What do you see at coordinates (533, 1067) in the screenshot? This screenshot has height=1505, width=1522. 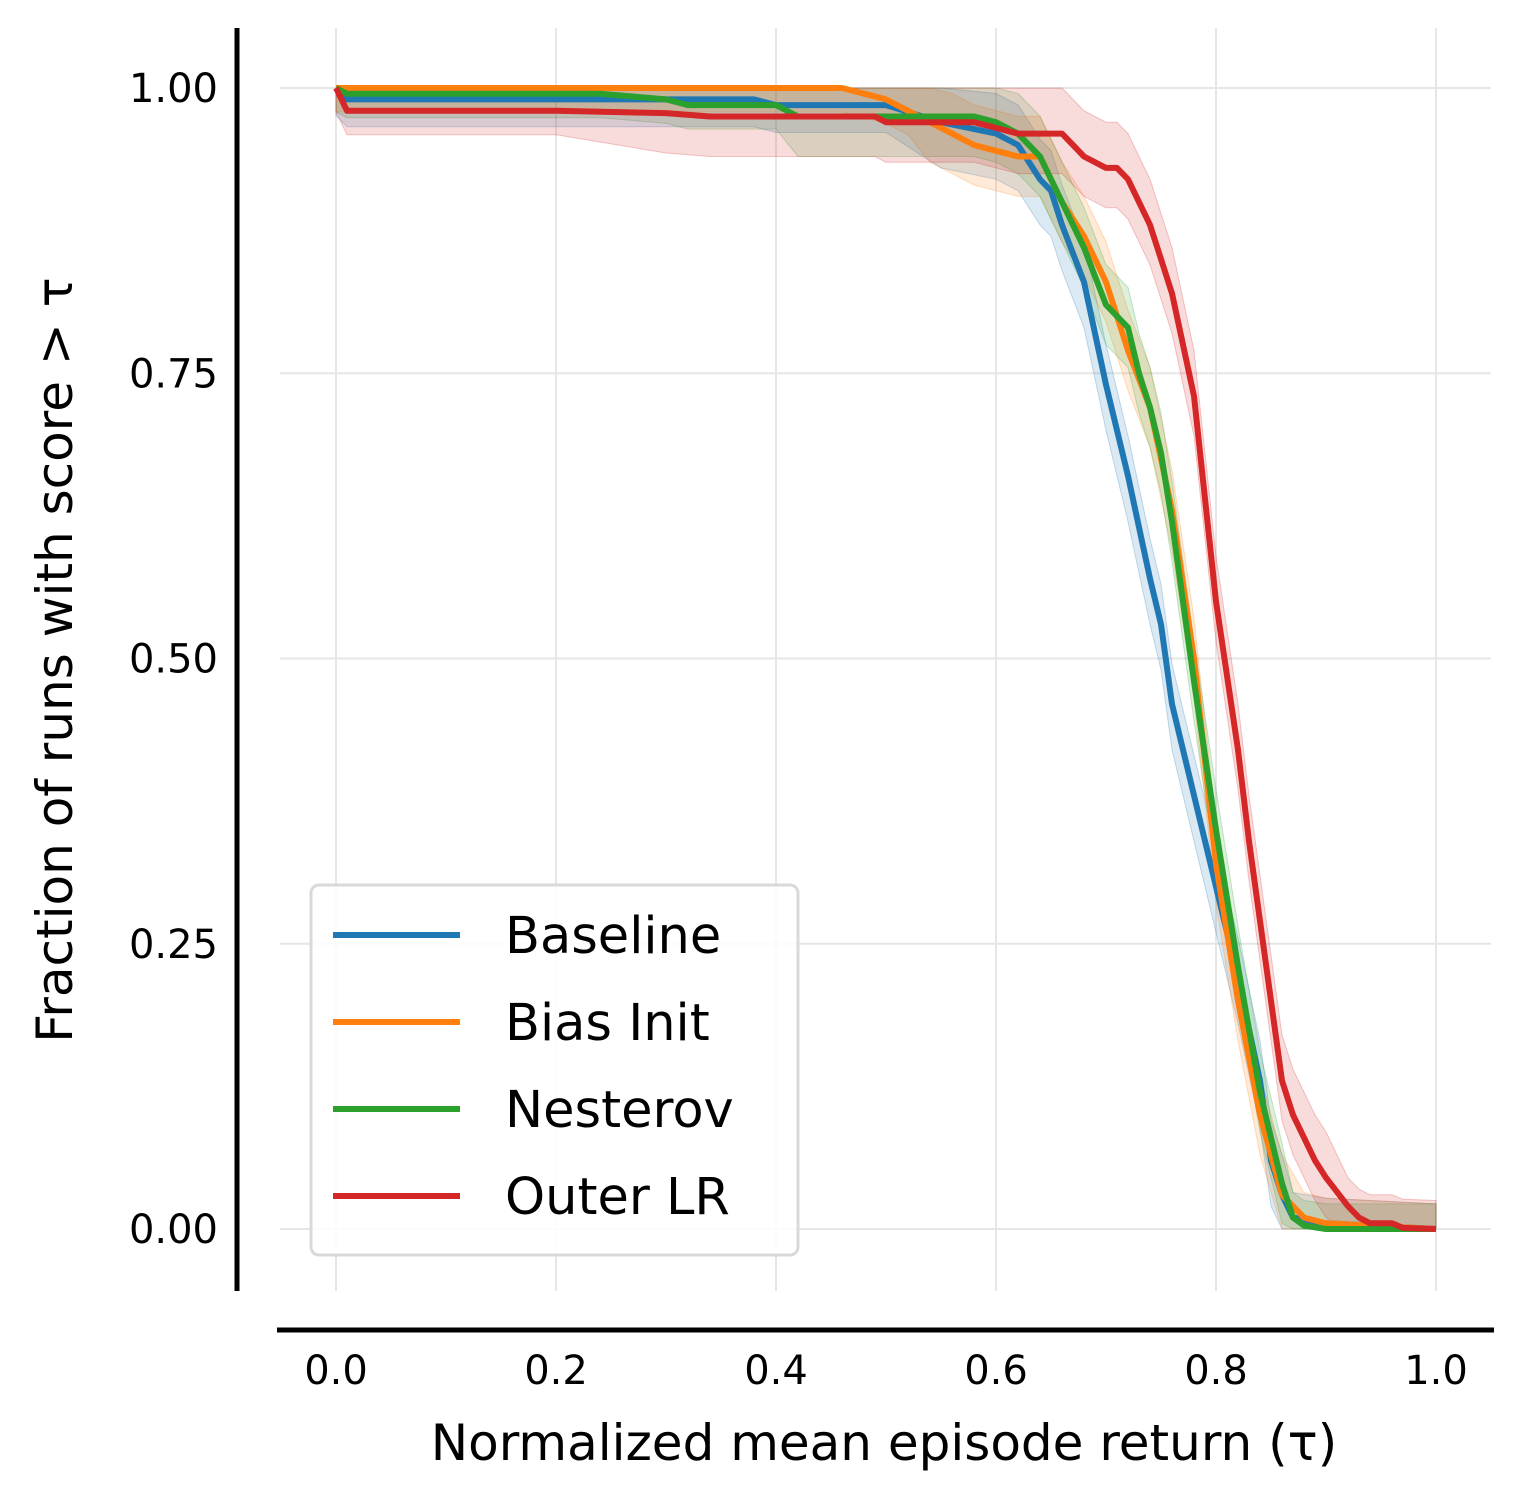 I see `legend-entries: Baseline Bias Init Nesterov Outer LR` at bounding box center [533, 1067].